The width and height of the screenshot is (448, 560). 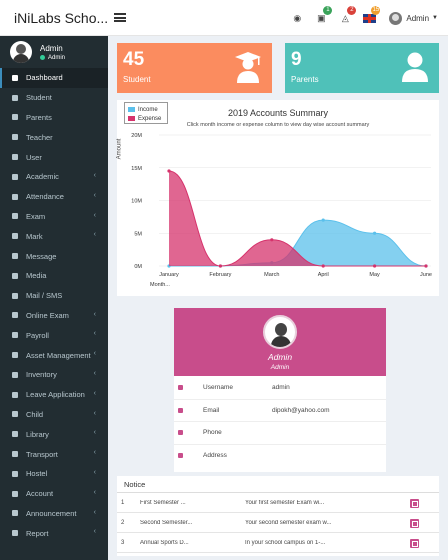 I want to click on y-tick-label: 0M, so click(x=138, y=267).